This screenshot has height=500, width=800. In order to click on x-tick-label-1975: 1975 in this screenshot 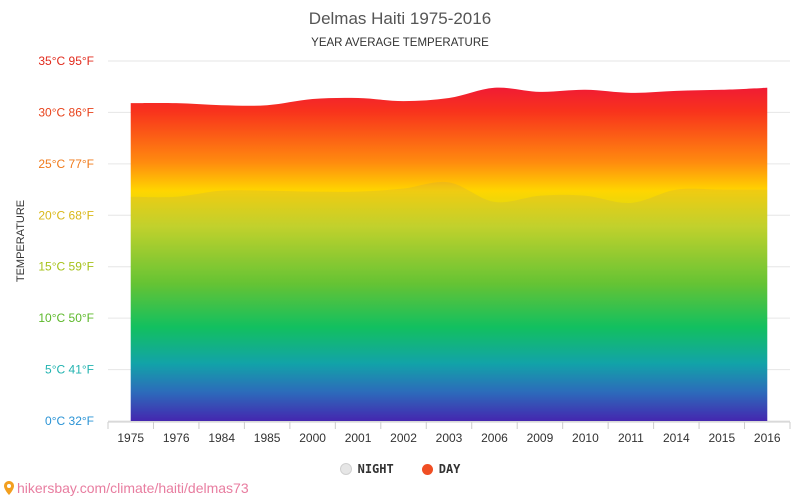, I will do `click(130, 438)`.